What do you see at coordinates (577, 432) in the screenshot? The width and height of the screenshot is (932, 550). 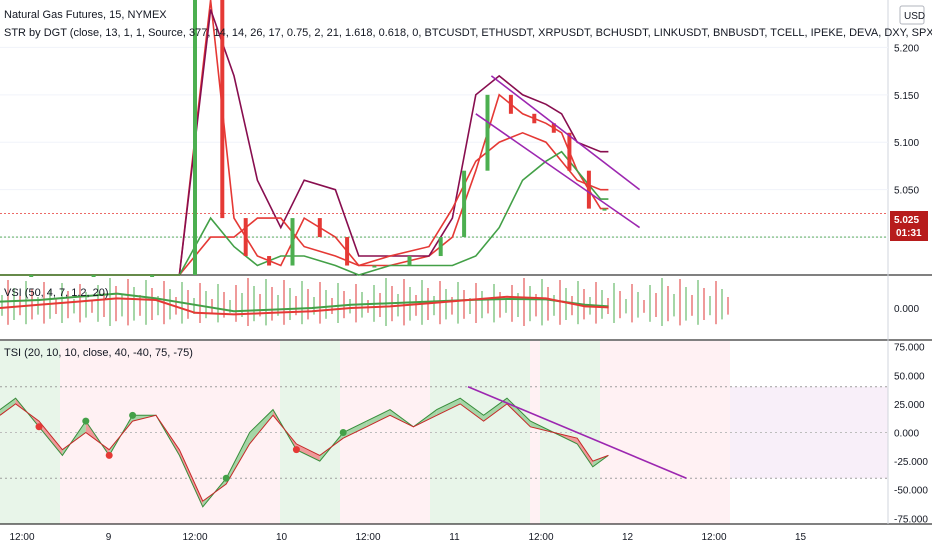 I see `tsi-trendline` at bounding box center [577, 432].